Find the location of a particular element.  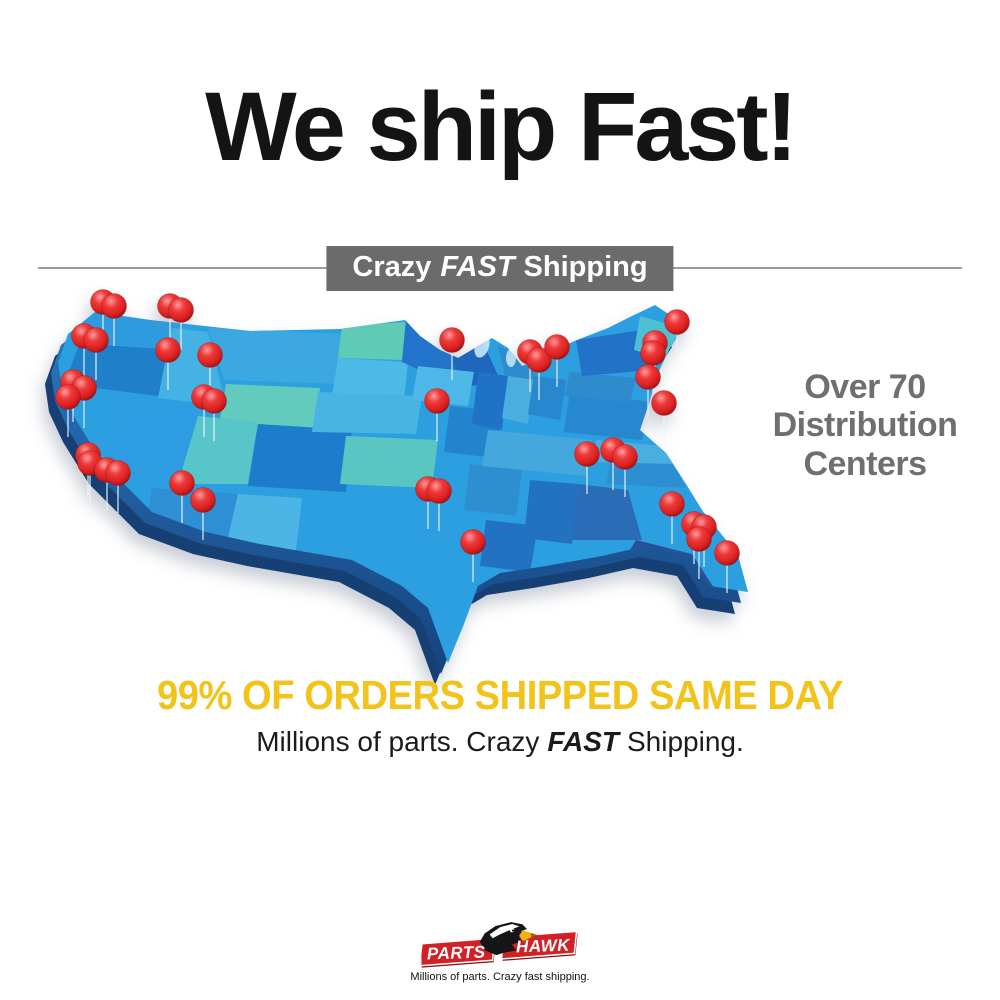

distribution-centers-caption: Over 70 Distribution Centers is located at coordinates (865, 425).